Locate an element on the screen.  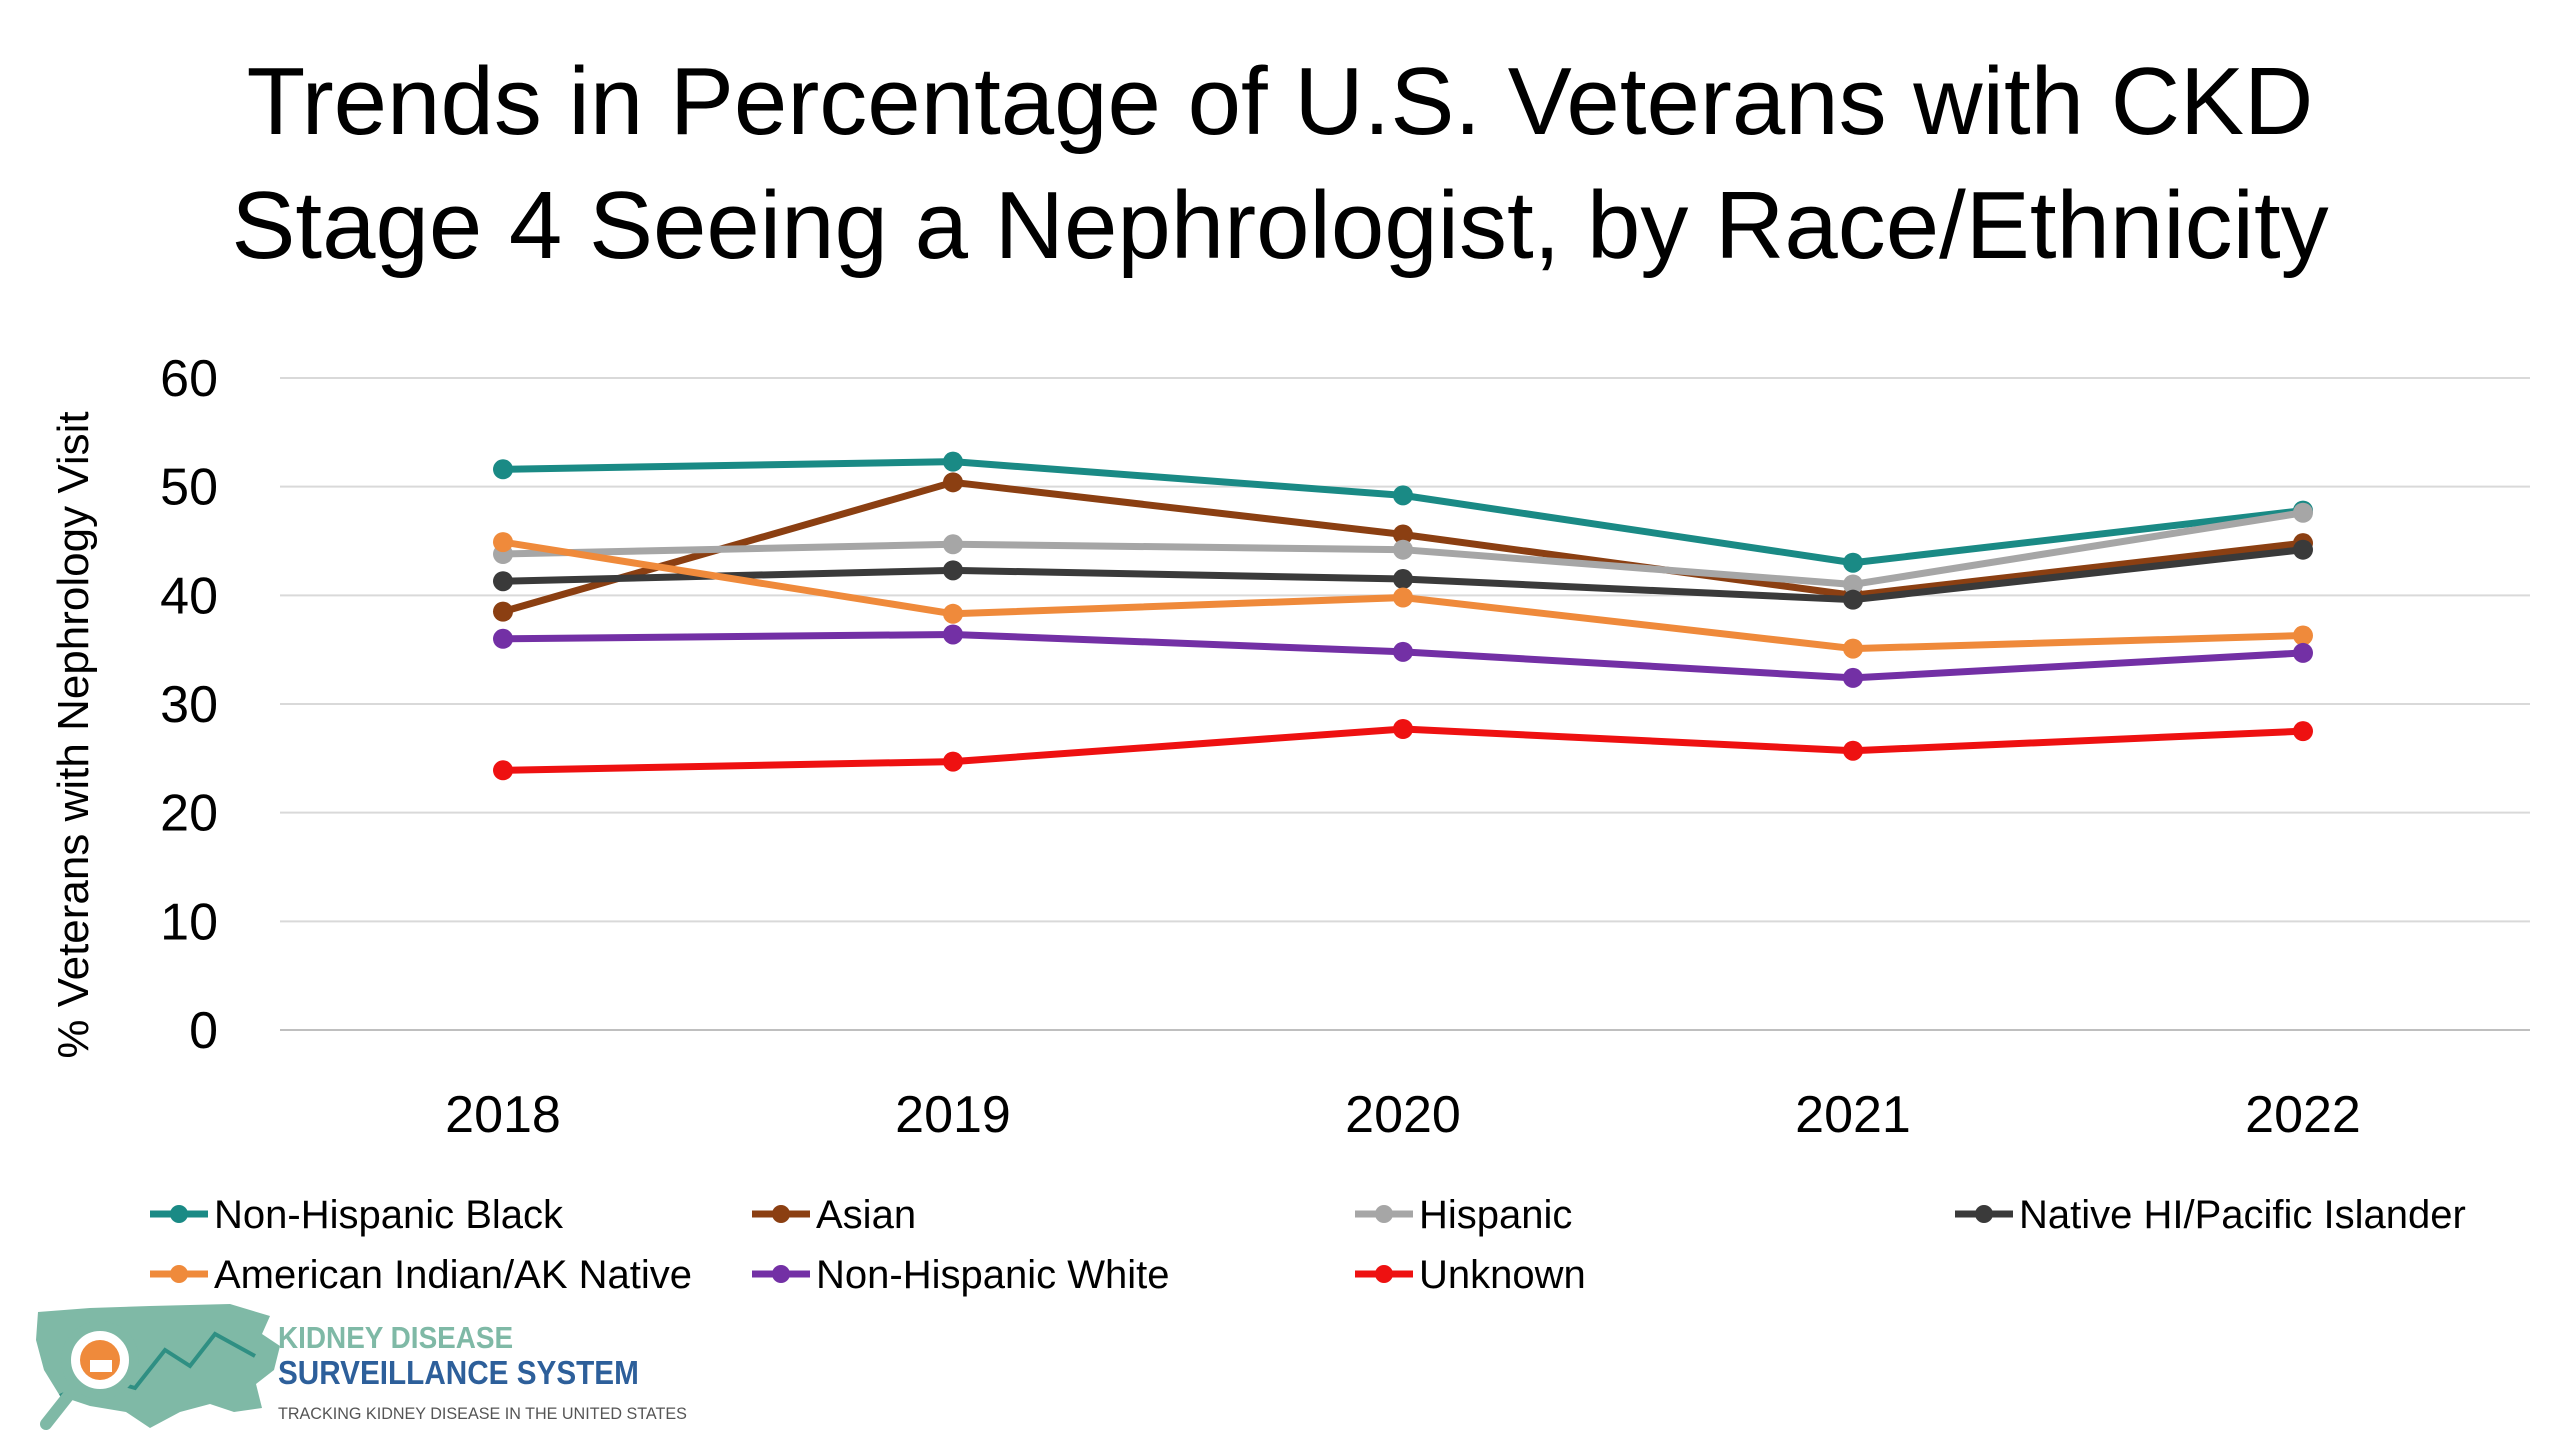
x-tick-label: 2021 is located at coordinates (1853, 1115).